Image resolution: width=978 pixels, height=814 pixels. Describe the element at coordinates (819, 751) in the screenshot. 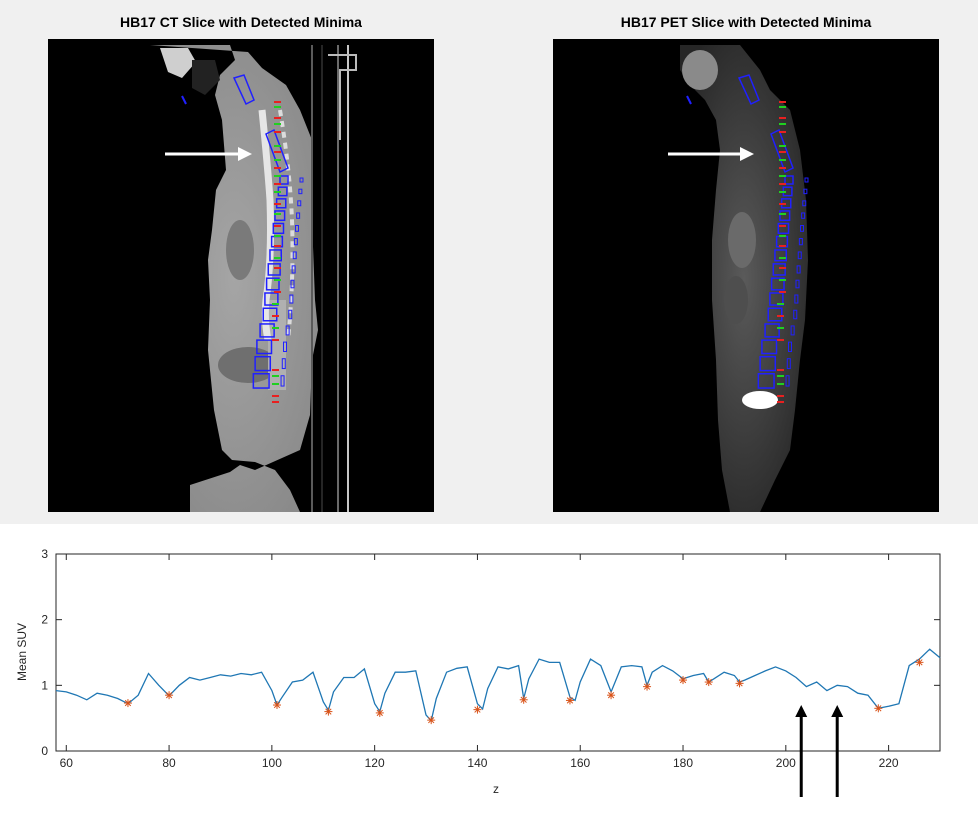

I see `chart-annotation-arrows` at that location.